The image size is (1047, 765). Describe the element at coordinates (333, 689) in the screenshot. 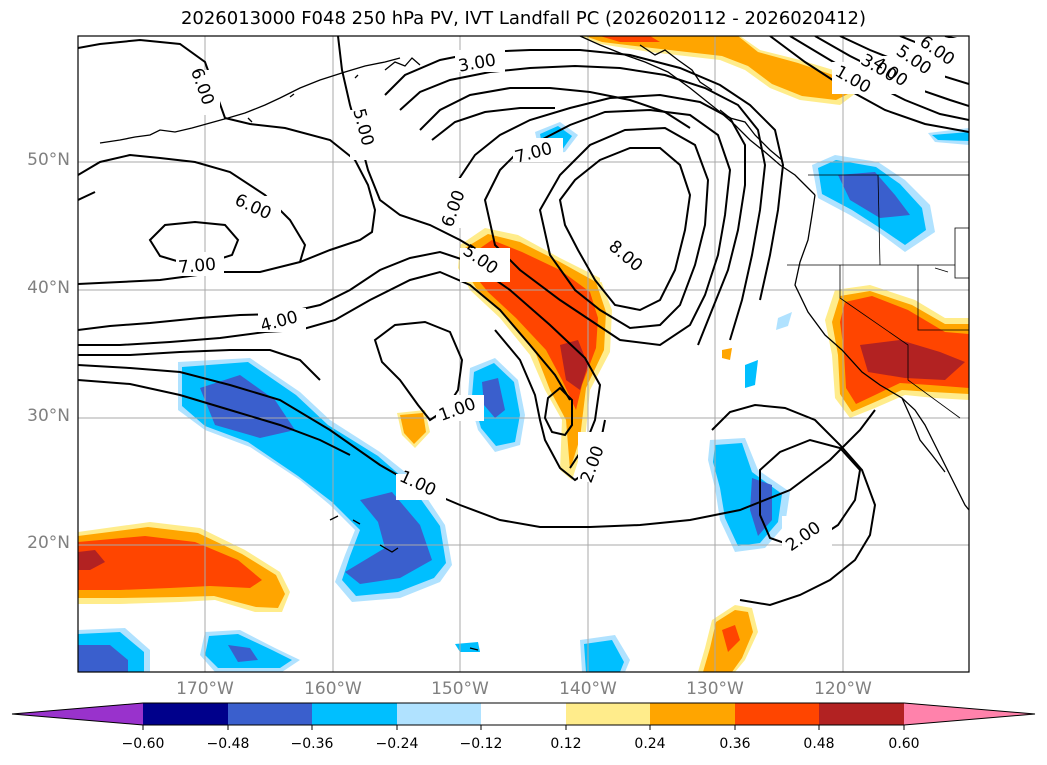

I see `longitude-label: 160°W` at that location.